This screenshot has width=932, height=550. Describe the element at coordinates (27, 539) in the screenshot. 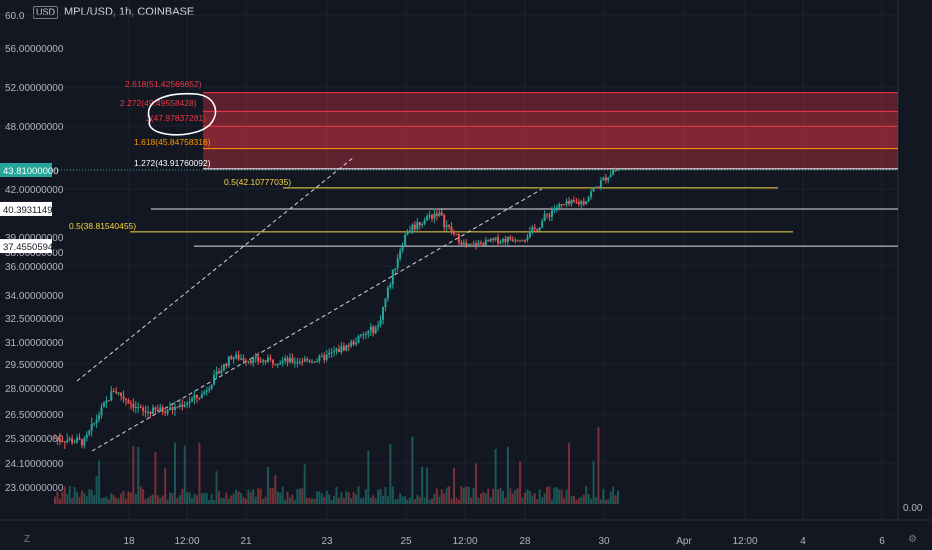

I see `z-icon: Z` at that location.